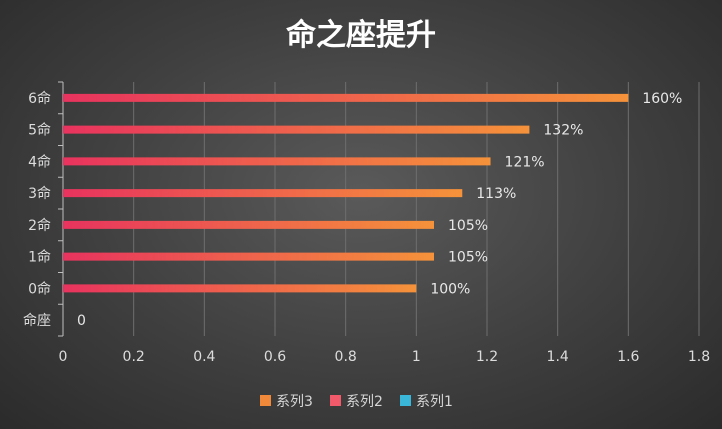  Describe the element at coordinates (699, 357) in the screenshot. I see `x-tick-label: 1.8` at that location.